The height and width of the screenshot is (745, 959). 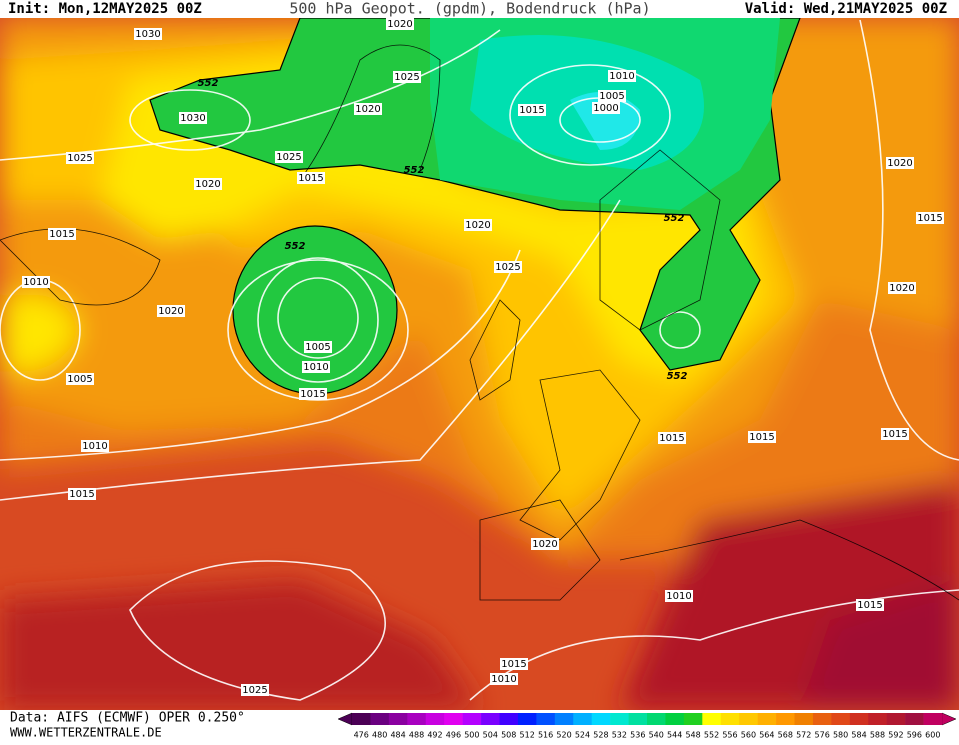 I want to click on contour-value: 1000, so click(x=605, y=108).